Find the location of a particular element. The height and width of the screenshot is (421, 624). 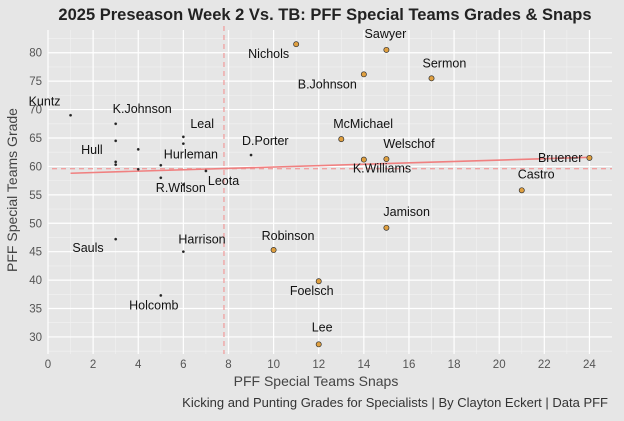

x-tick-label: 8 is located at coordinates (228, 365).